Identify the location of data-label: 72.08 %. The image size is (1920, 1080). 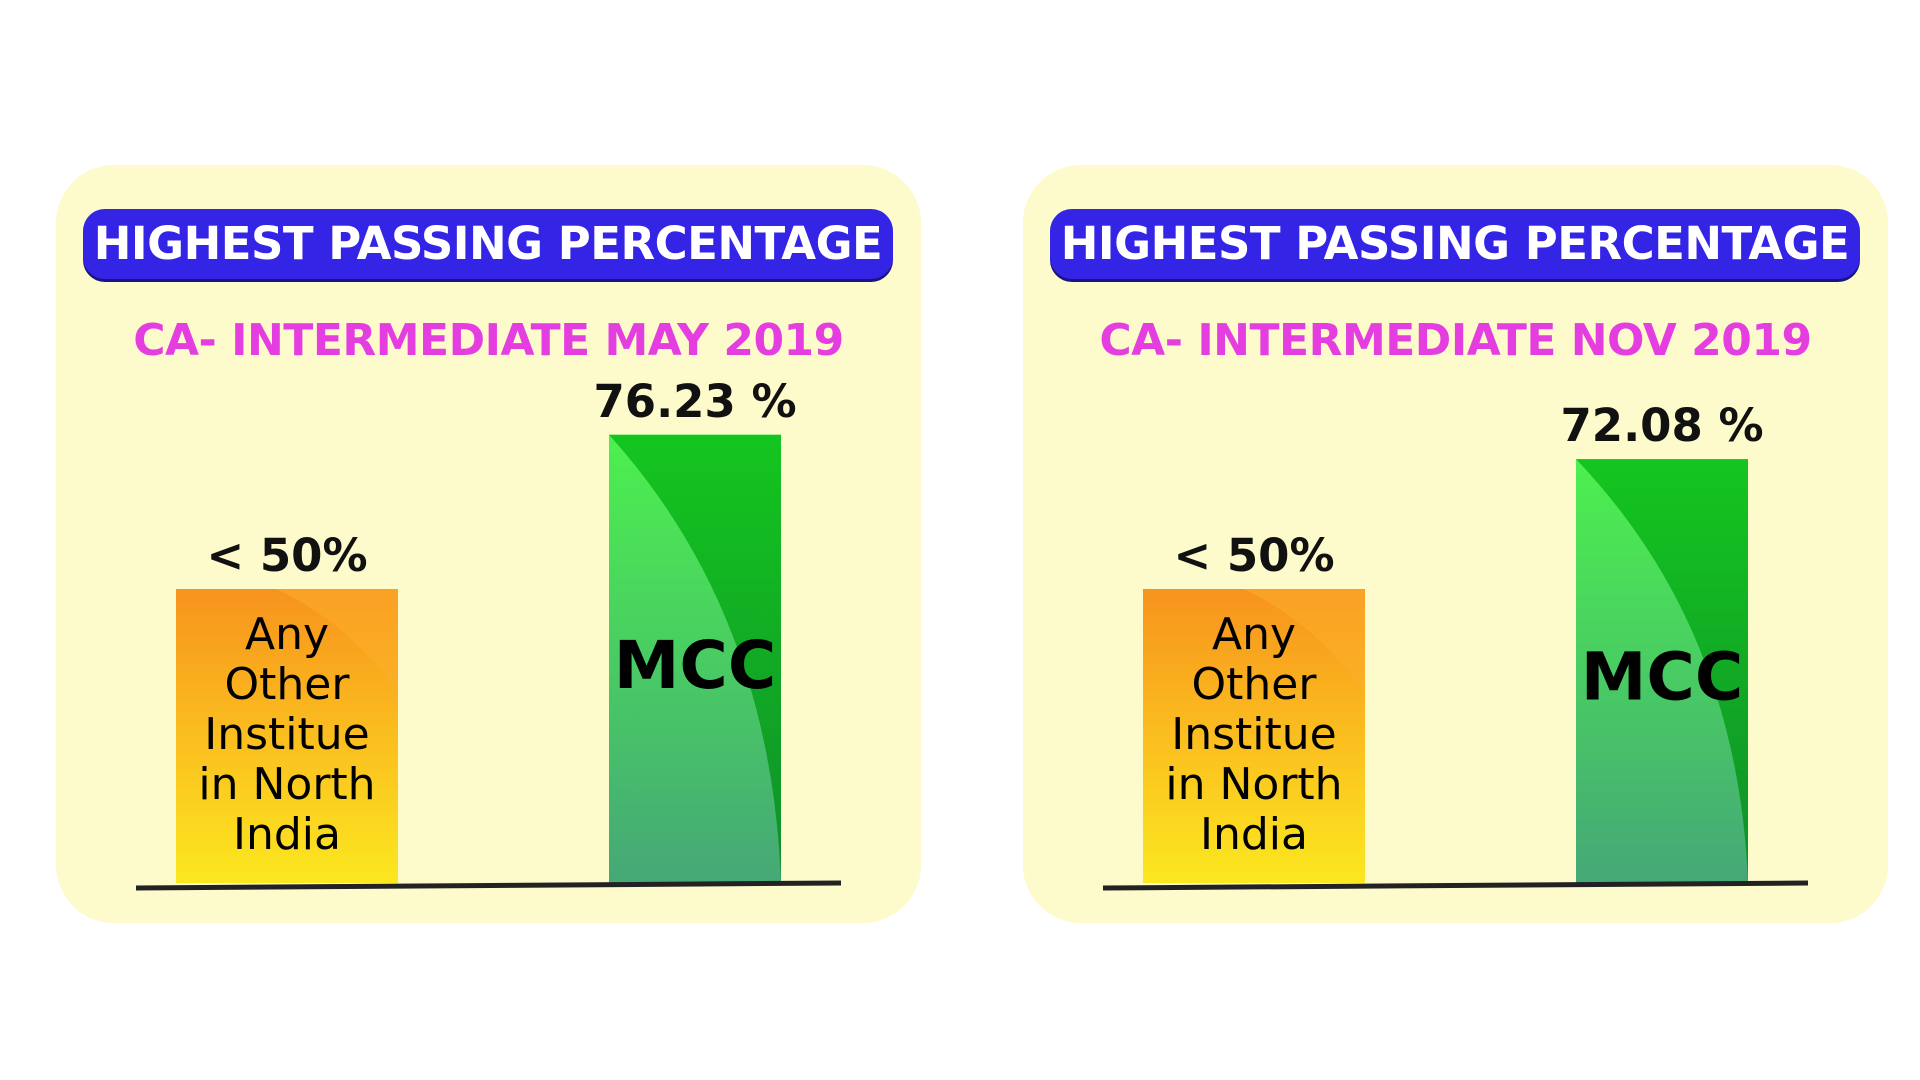
(1661, 425).